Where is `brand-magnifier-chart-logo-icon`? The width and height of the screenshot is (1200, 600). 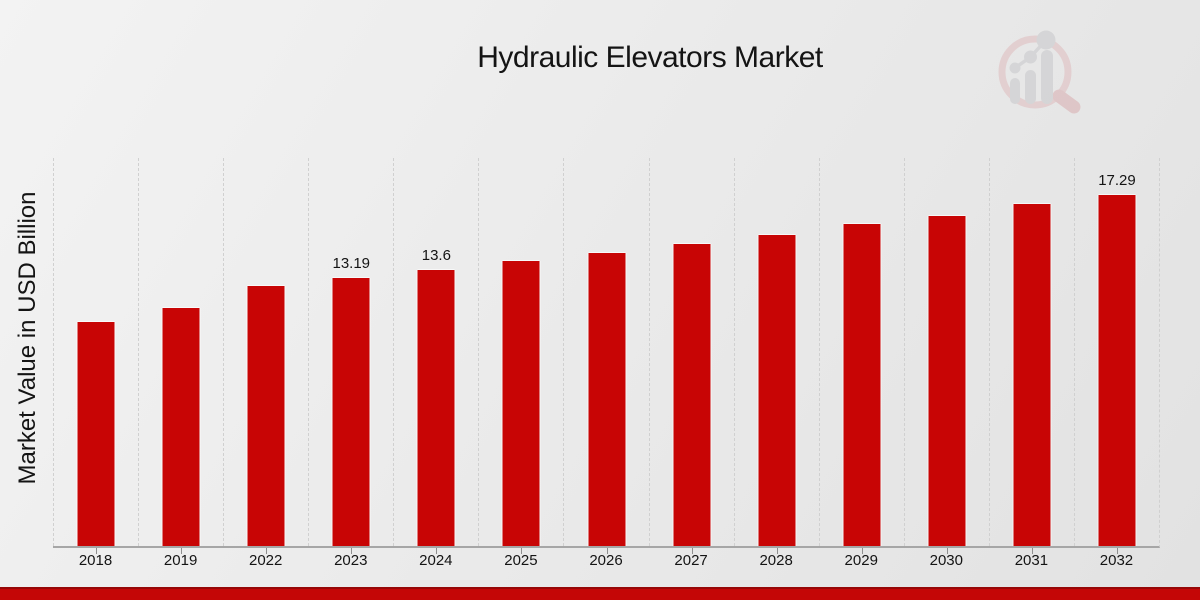 brand-magnifier-chart-logo-icon is located at coordinates (1039, 72).